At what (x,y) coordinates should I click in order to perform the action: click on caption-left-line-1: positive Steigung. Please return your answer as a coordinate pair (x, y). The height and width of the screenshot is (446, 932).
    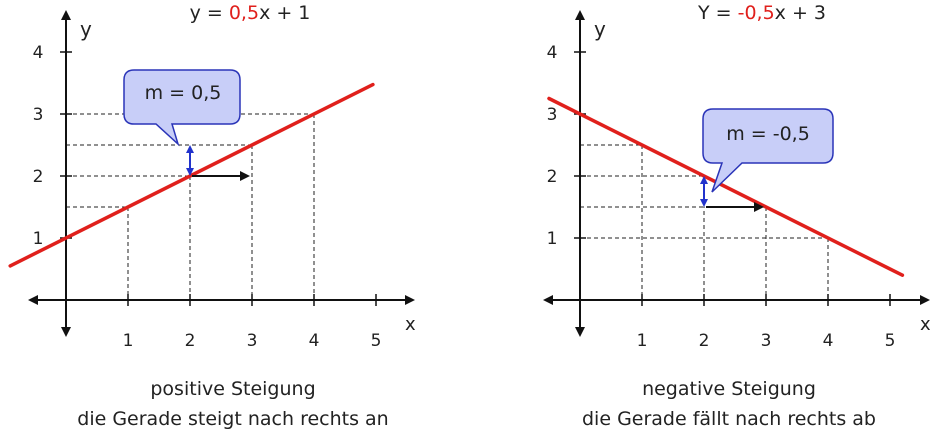
    Looking at the image, I should click on (233, 389).